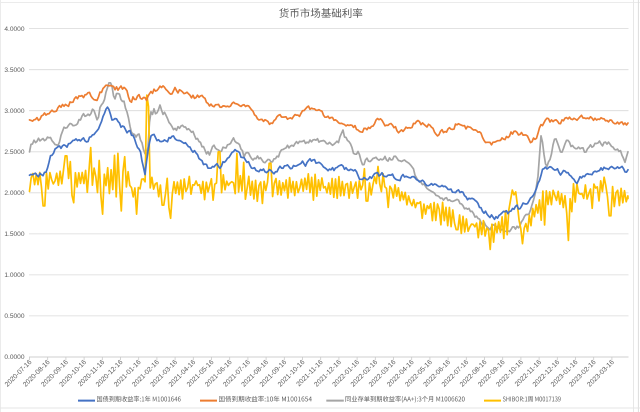  I want to click on svg-text: 1.5000, so click(14, 234).